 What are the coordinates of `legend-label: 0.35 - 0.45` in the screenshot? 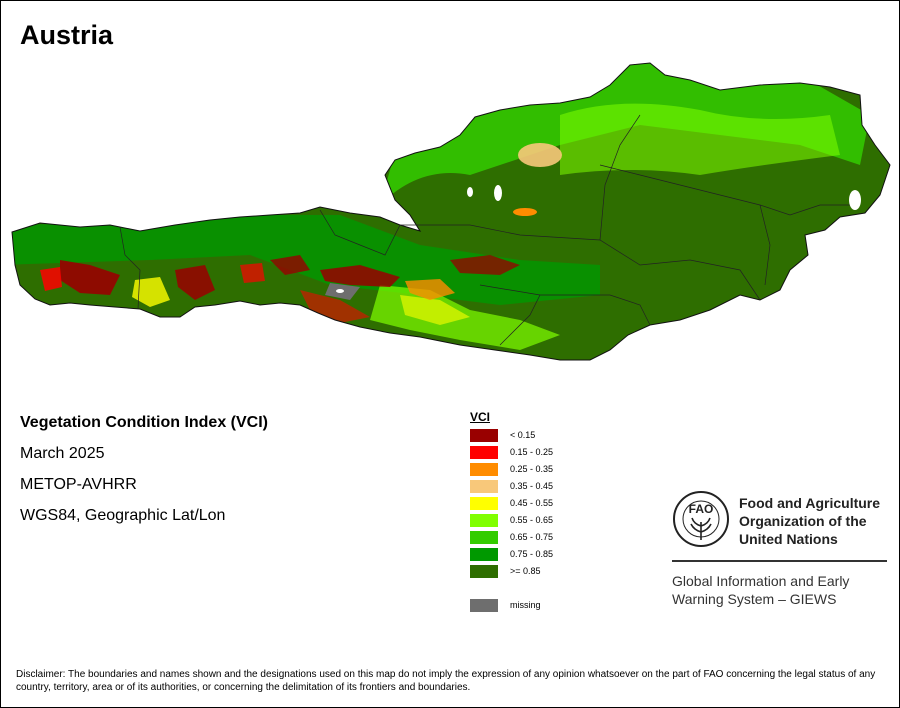 It's located at (532, 486).